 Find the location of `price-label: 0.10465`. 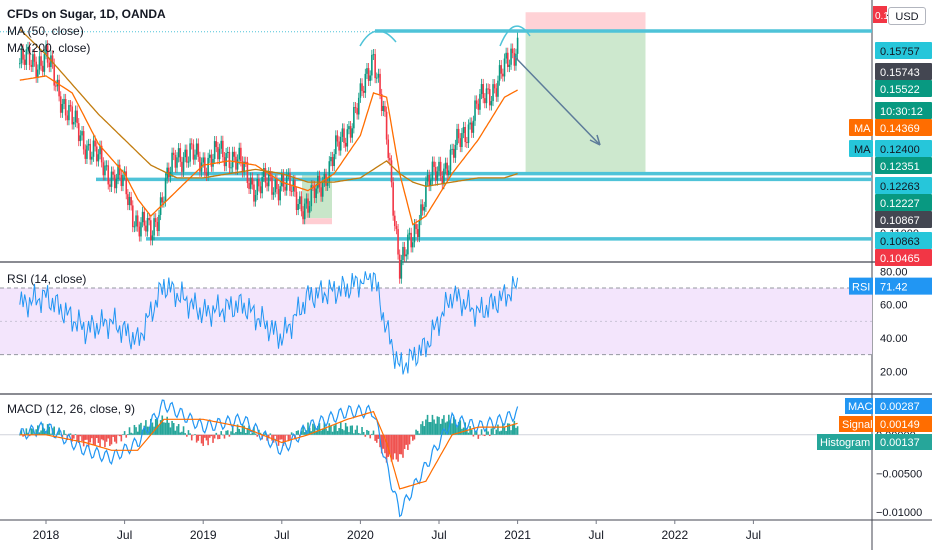

price-label: 0.10465 is located at coordinates (903, 257).